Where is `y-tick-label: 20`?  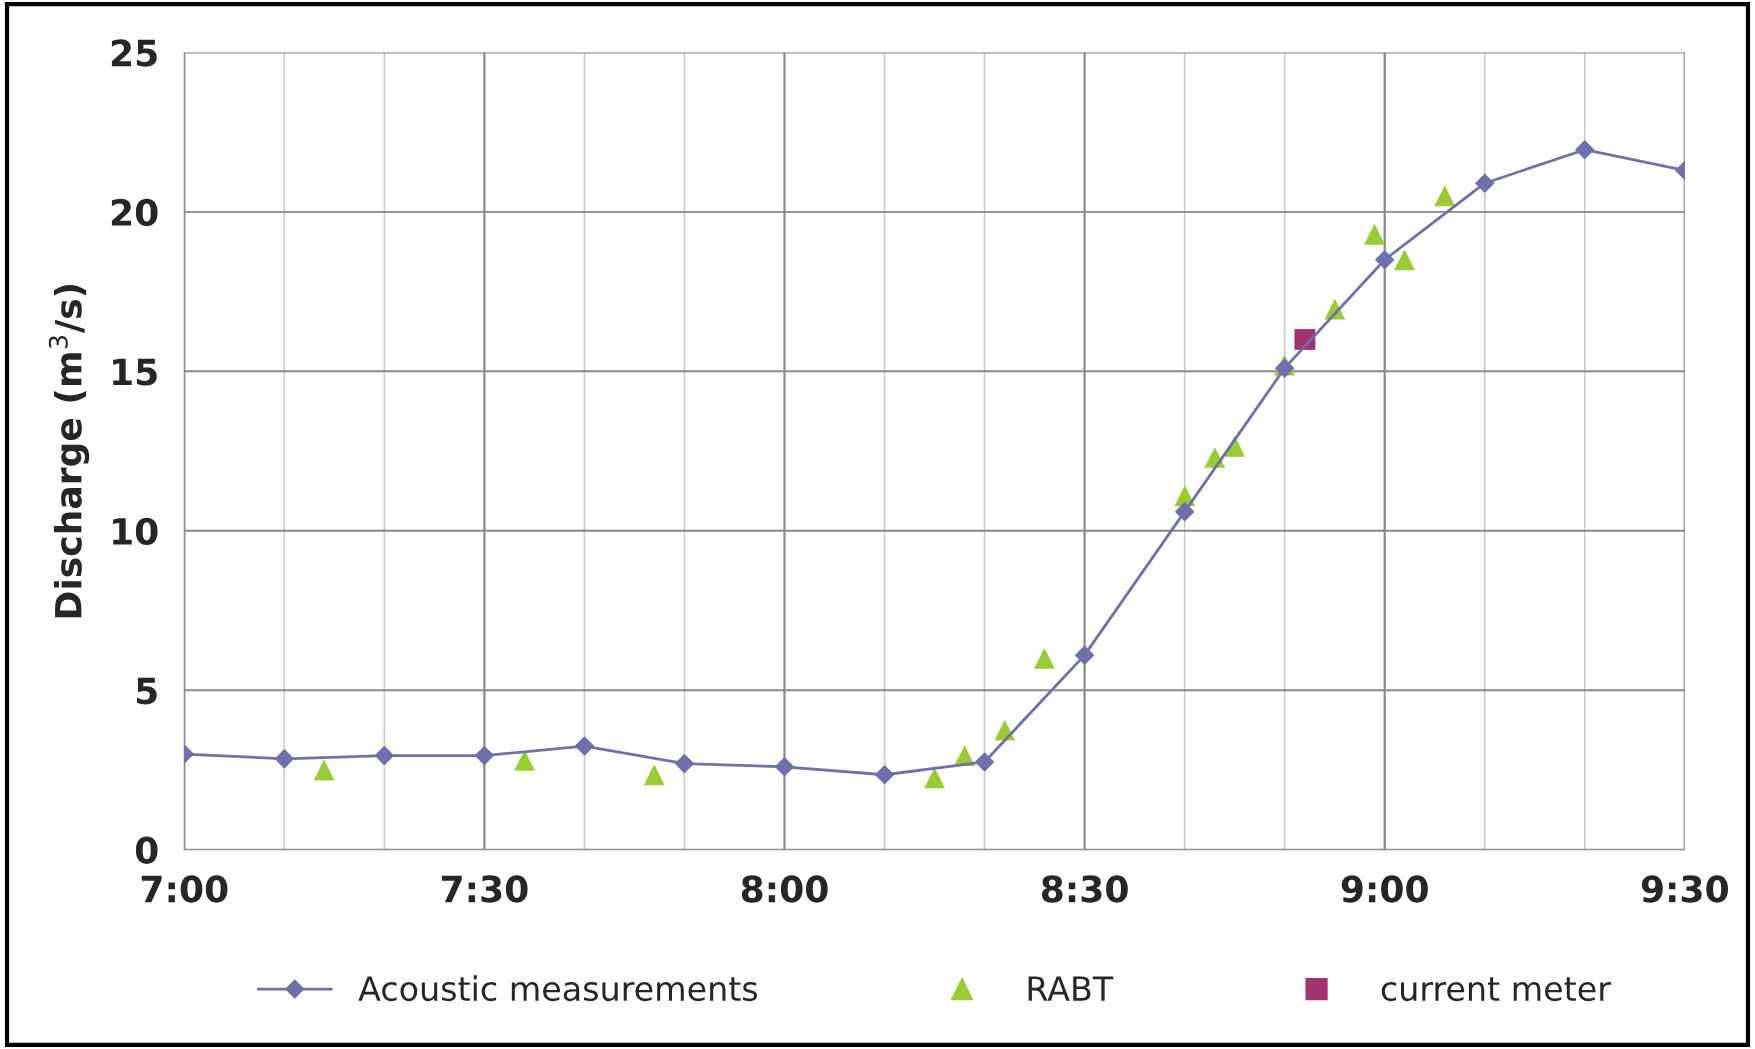
y-tick-label: 20 is located at coordinates (134, 212).